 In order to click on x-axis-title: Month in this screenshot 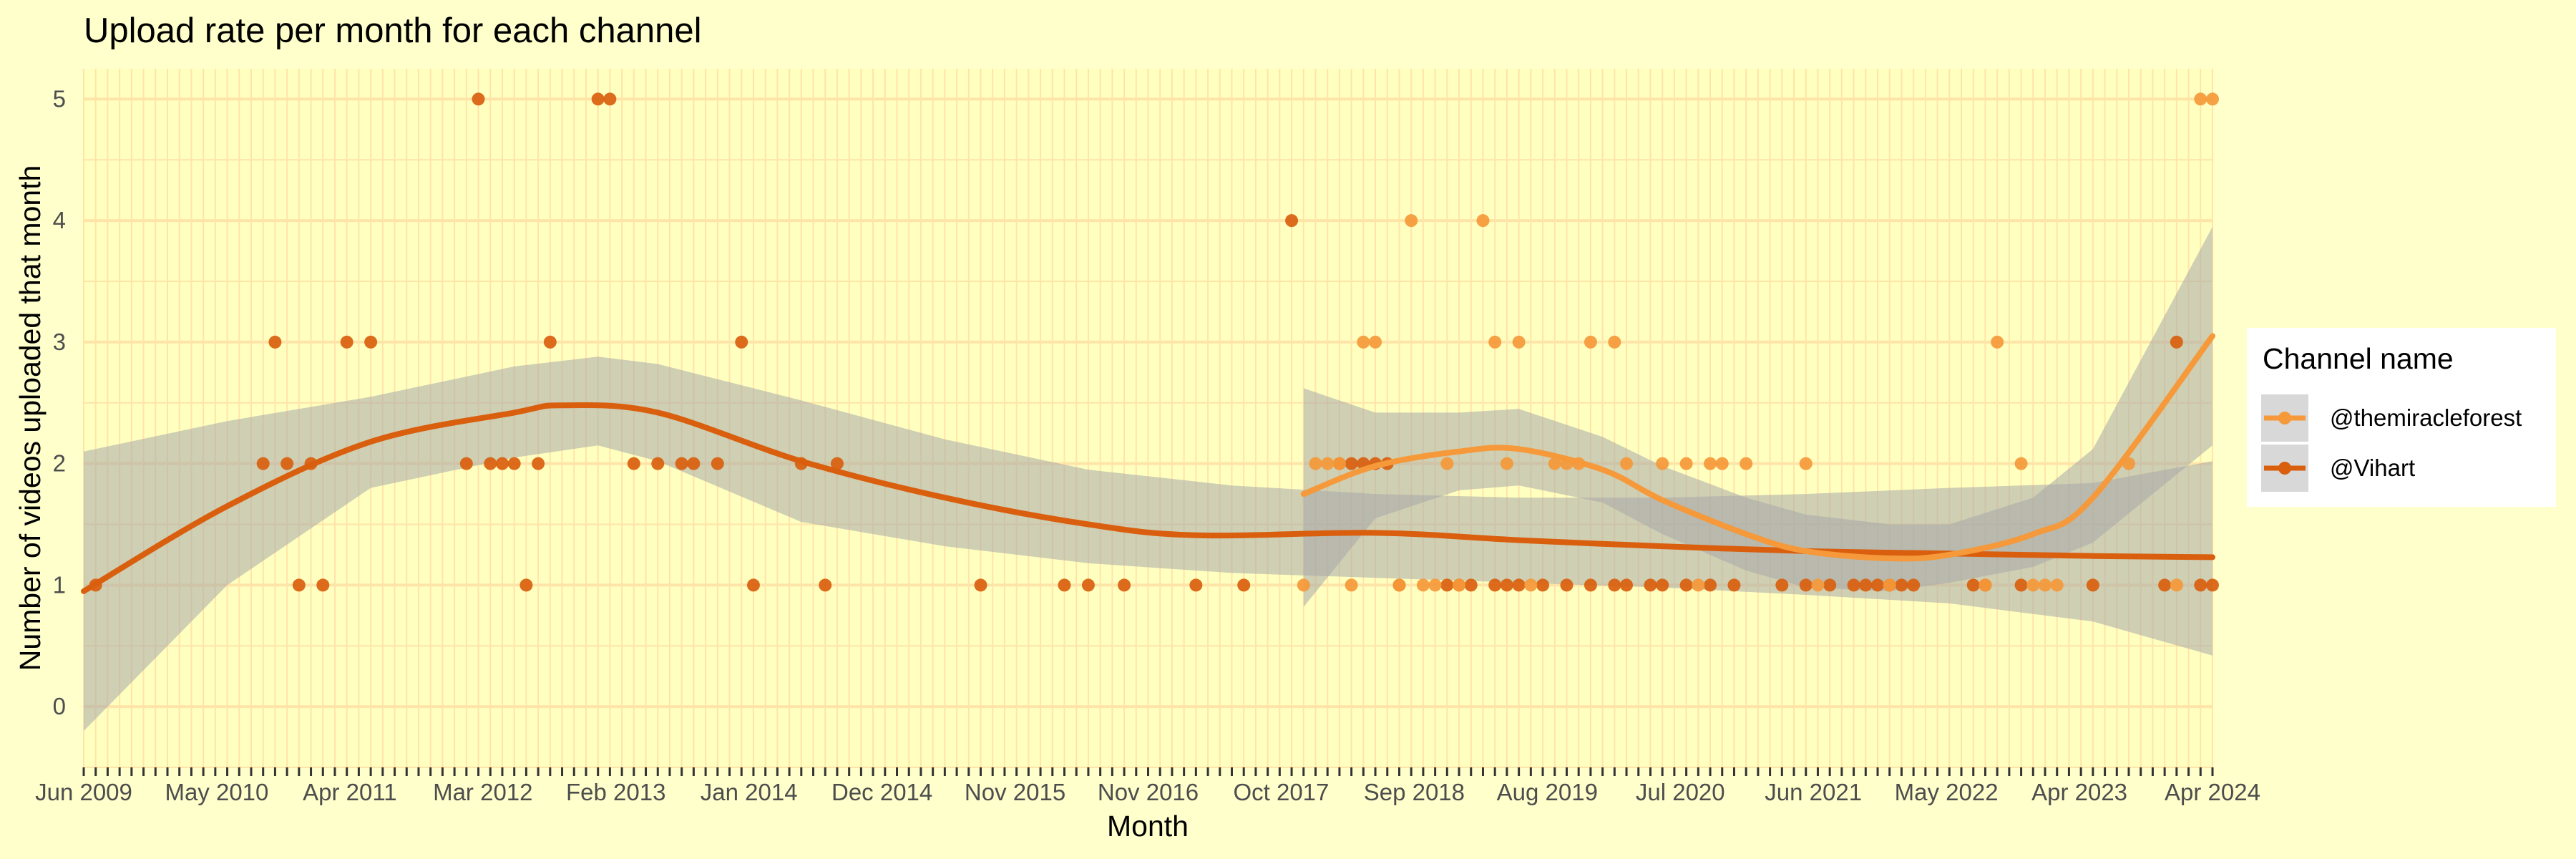, I will do `click(1148, 826)`.